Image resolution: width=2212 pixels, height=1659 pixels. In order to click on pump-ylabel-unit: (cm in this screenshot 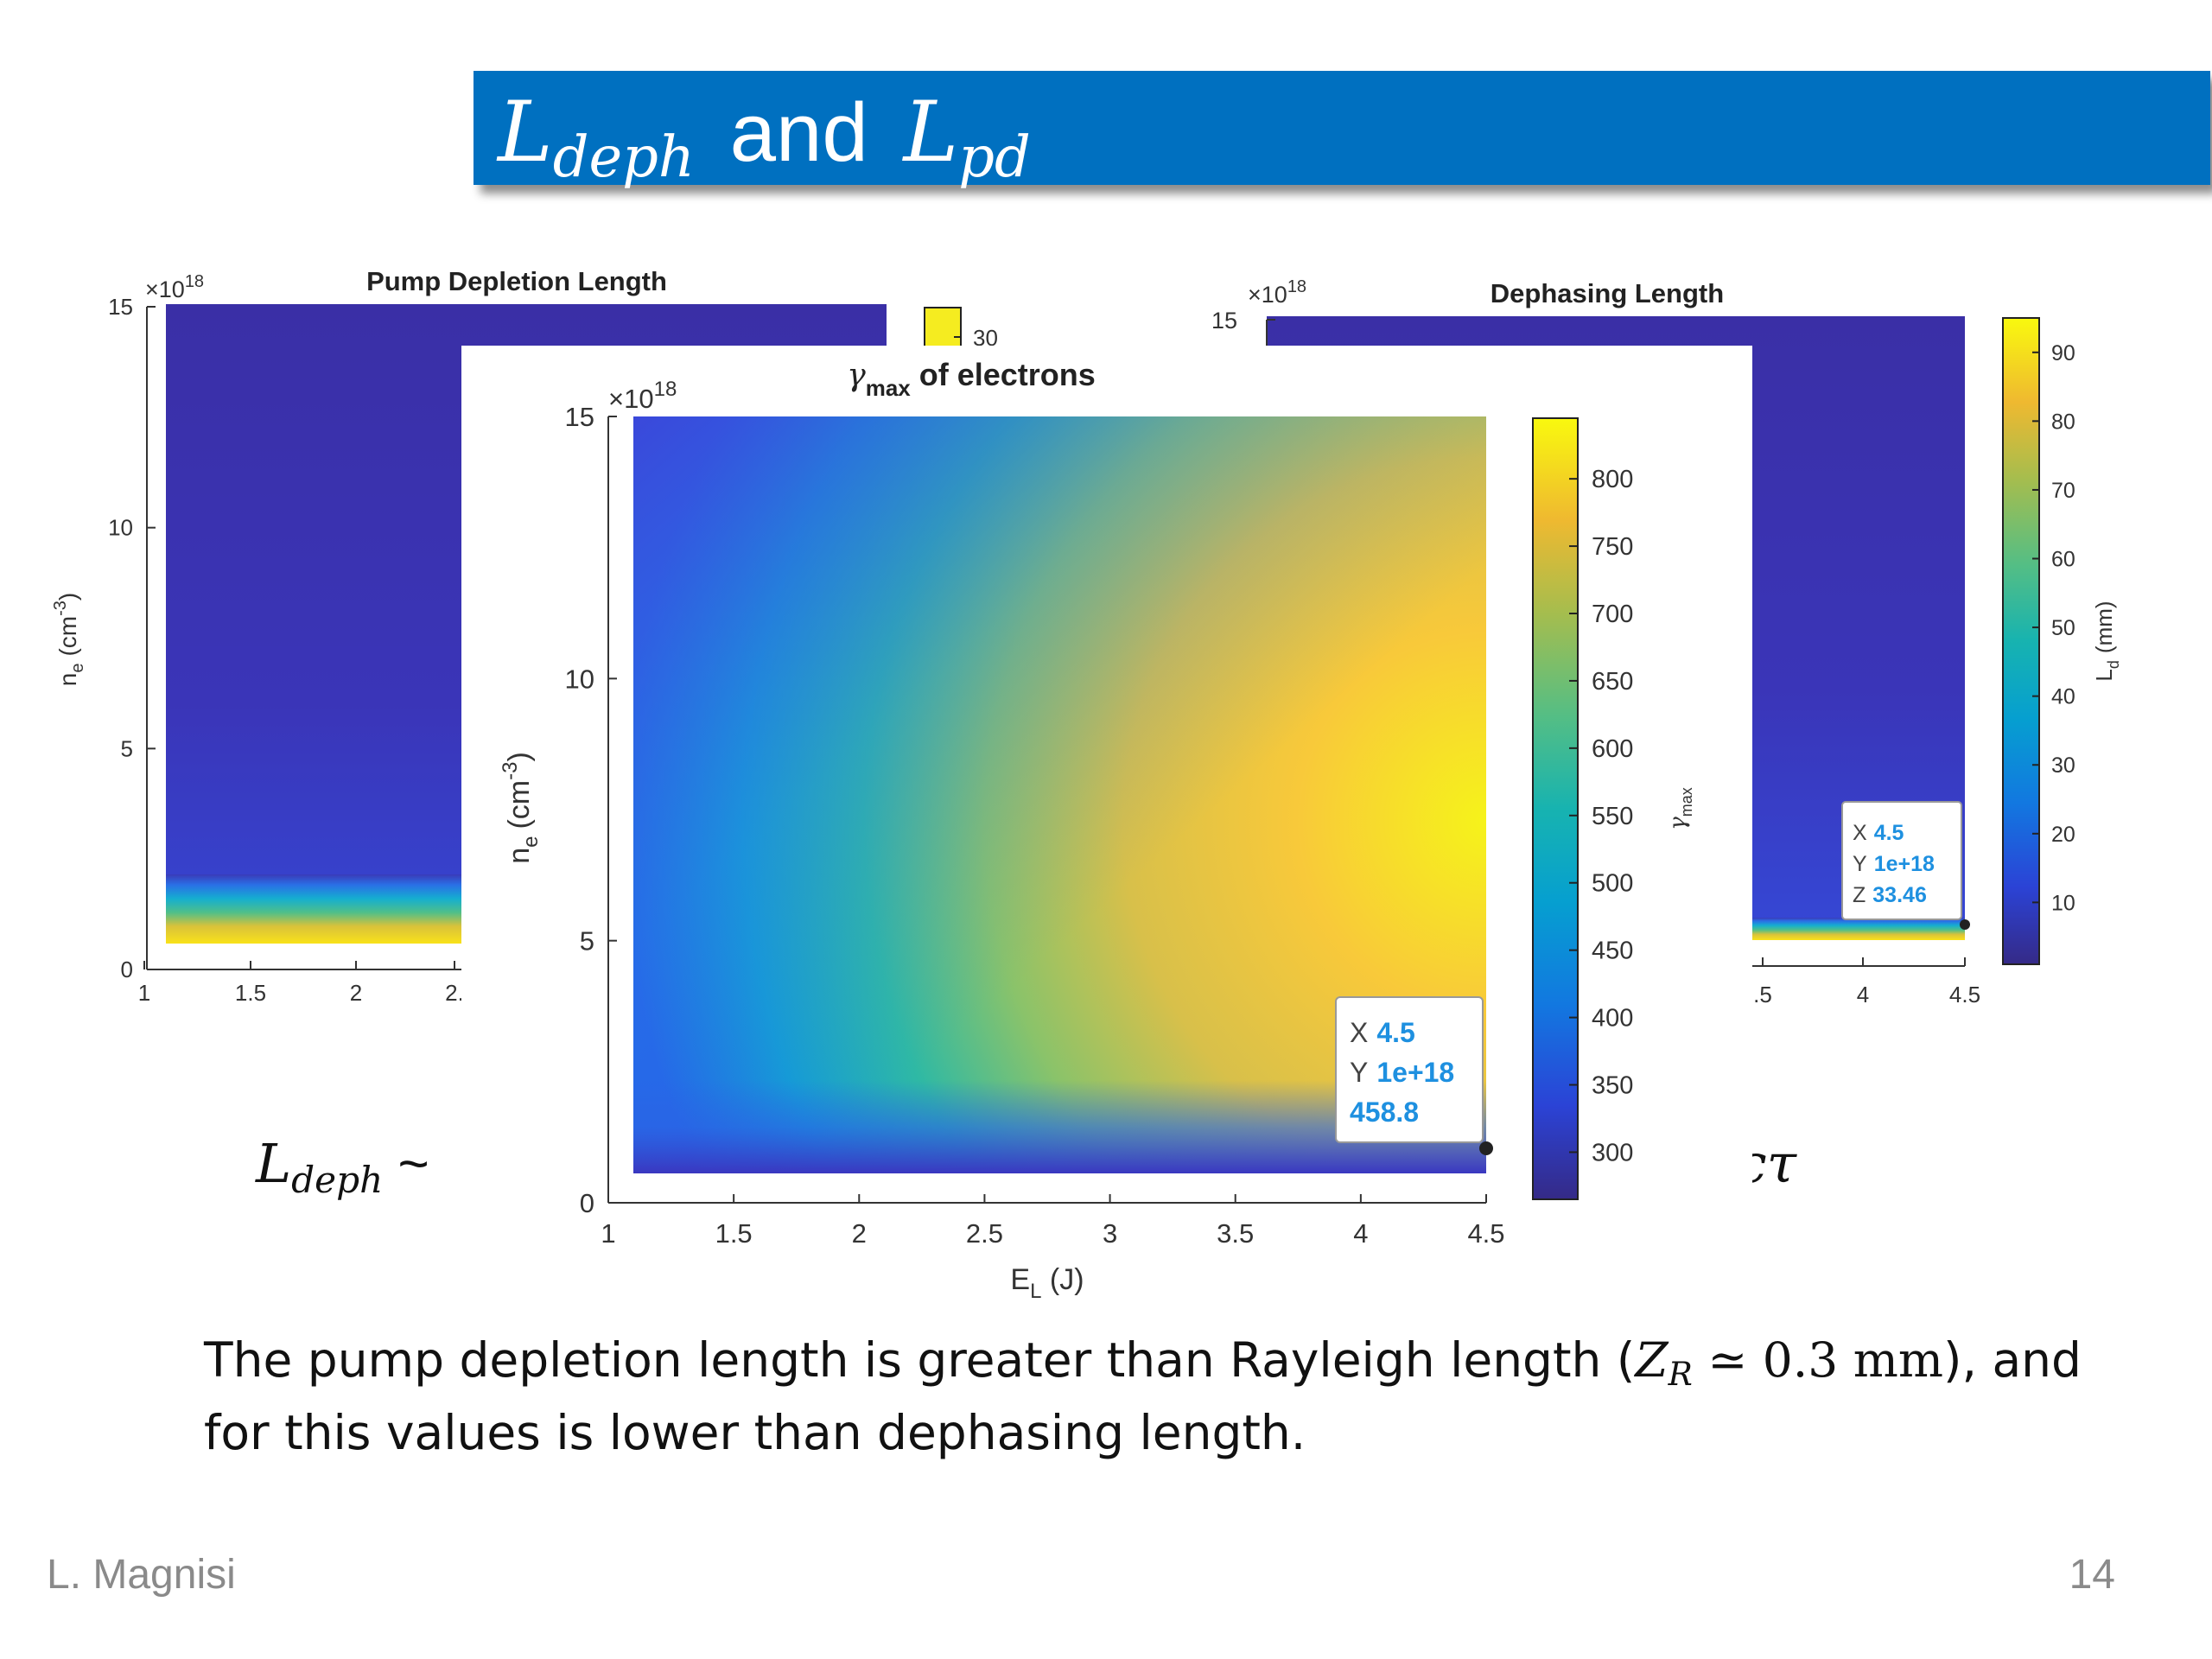, I will do `click(67, 636)`.